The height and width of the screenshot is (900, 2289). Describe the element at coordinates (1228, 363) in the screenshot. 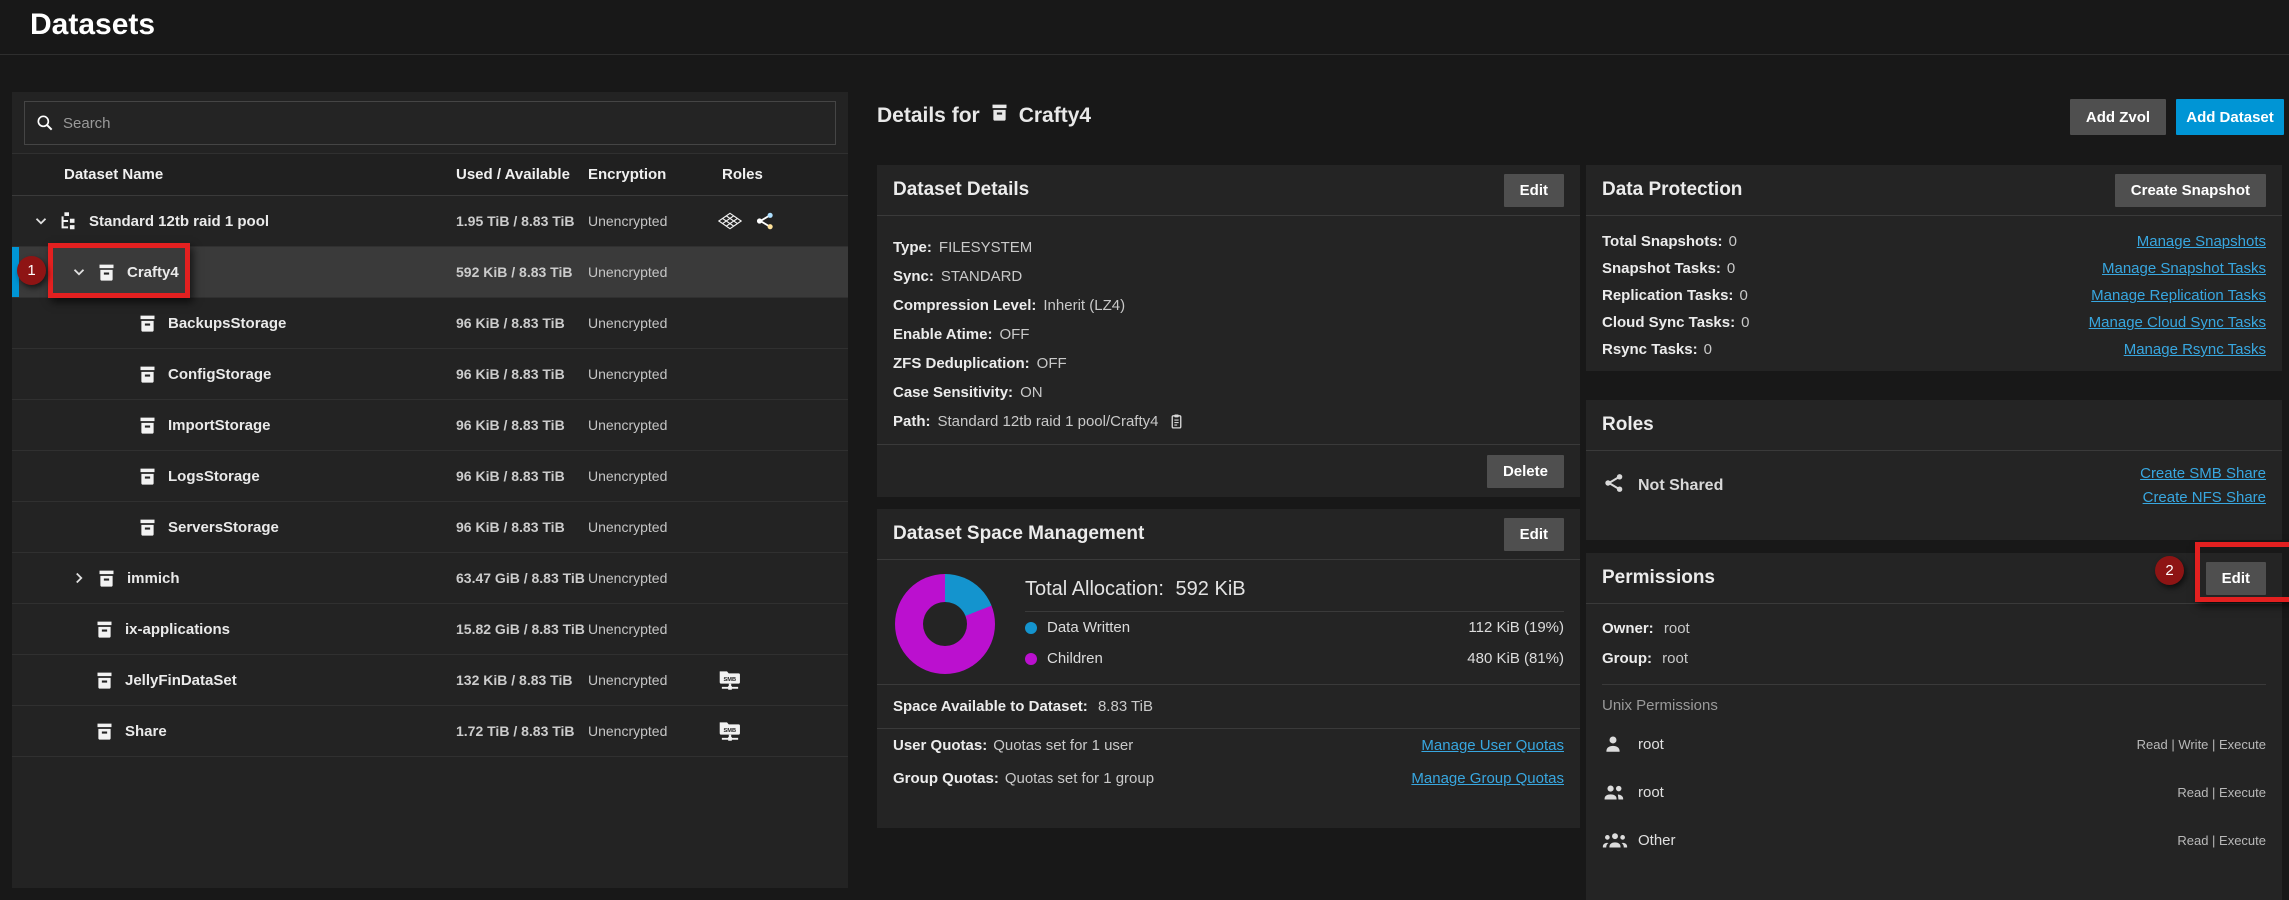

I see `detail-field-zfs-deduplication: ZFS Deduplication: OFF` at that location.